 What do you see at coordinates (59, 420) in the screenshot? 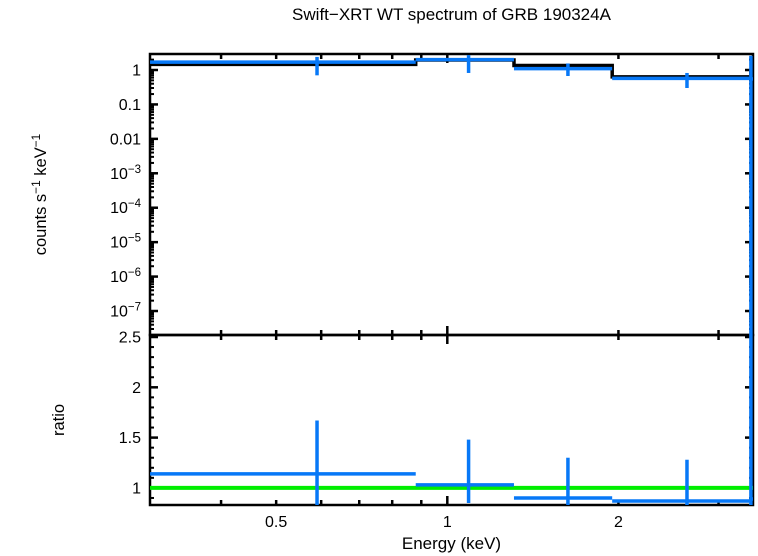
I see `ratio-y-axis-label: ratio` at bounding box center [59, 420].